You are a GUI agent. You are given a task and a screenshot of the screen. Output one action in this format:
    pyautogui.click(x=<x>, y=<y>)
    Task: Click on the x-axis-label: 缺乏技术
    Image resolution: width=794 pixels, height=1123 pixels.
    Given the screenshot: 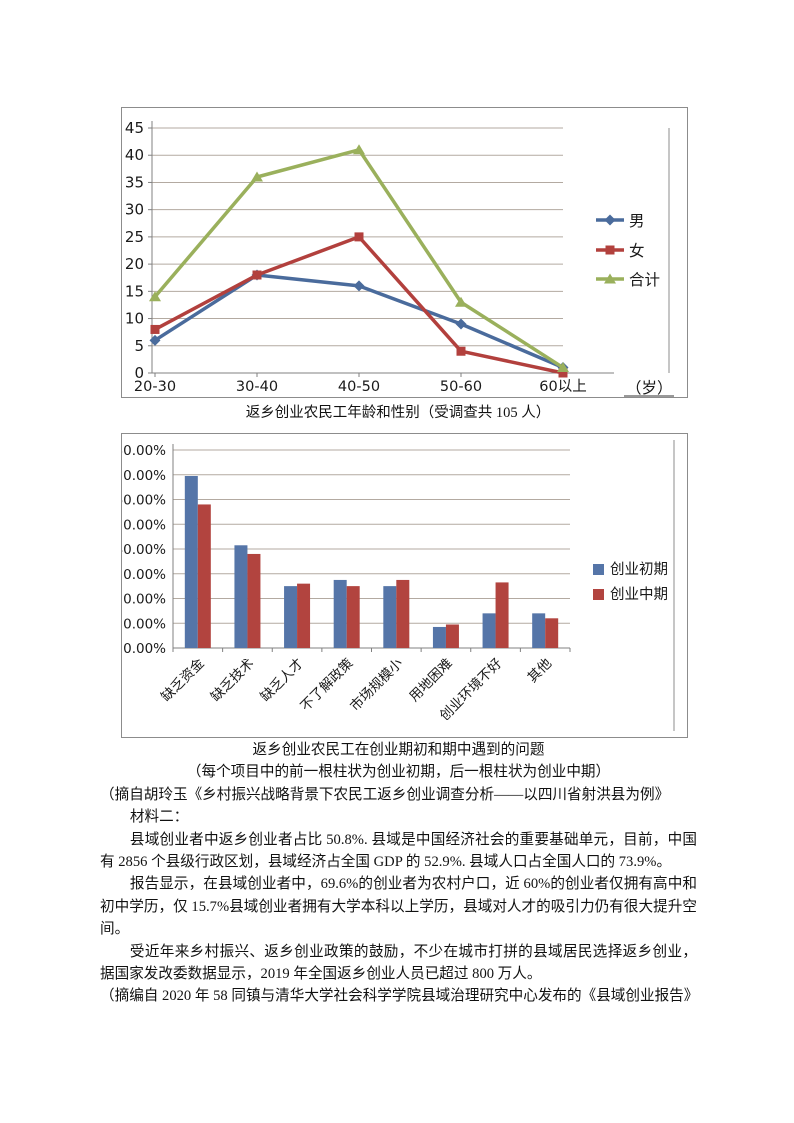 What is the action you would take?
    pyautogui.click(x=232, y=680)
    